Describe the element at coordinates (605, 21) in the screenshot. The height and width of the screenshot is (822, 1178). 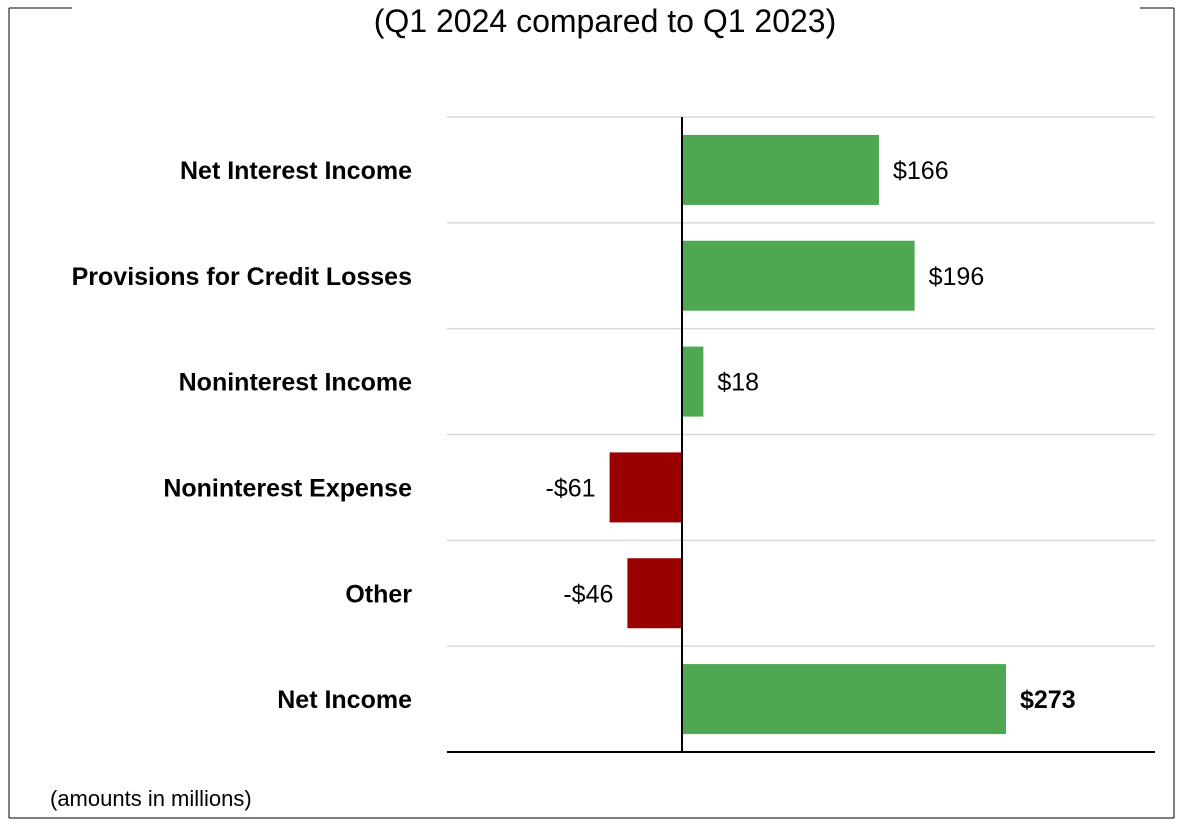
I see `chart-title: (Q1 2024 compared to Q1 2023)` at that location.